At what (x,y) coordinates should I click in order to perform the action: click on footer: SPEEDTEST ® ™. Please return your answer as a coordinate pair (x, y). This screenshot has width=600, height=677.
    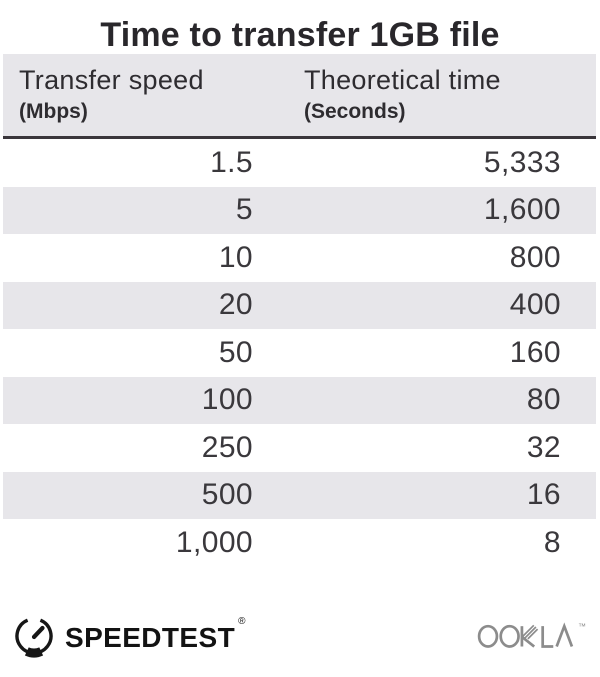
    Looking at the image, I should click on (299, 638).